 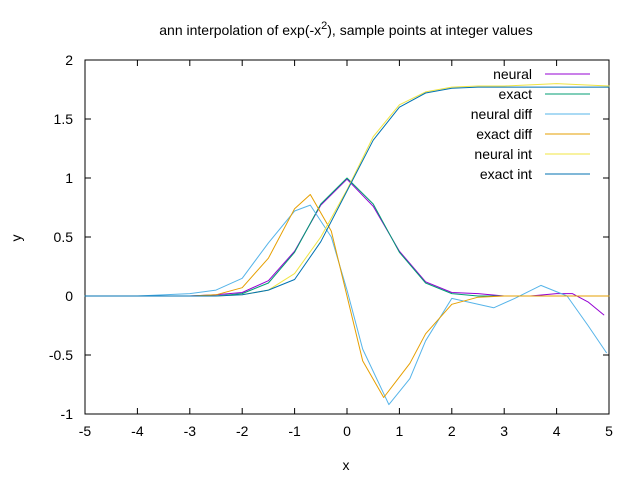 What do you see at coordinates (504, 431) in the screenshot?
I see `x-tick-label: 3` at bounding box center [504, 431].